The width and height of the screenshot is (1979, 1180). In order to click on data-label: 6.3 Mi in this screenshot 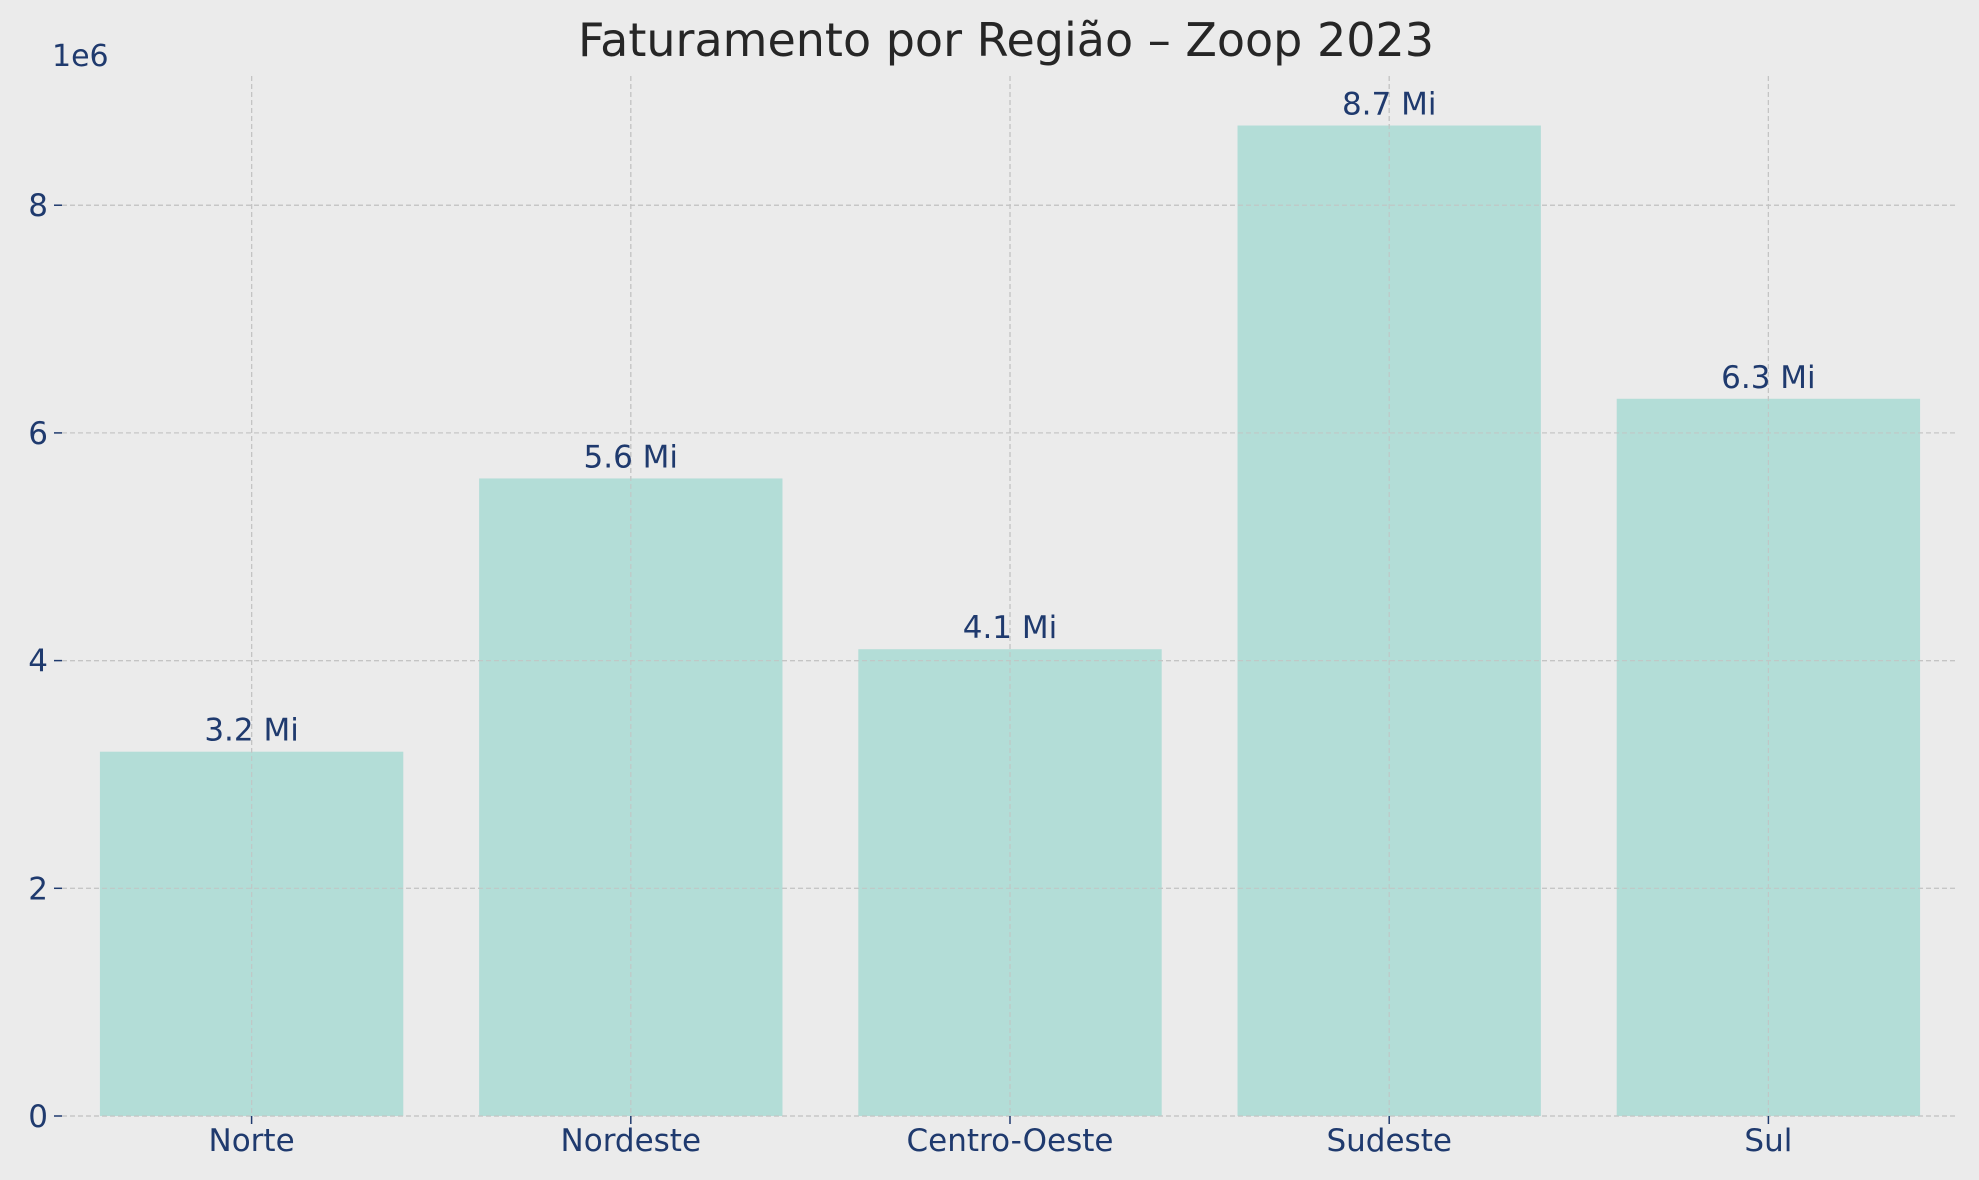, I will do `click(1768, 378)`.